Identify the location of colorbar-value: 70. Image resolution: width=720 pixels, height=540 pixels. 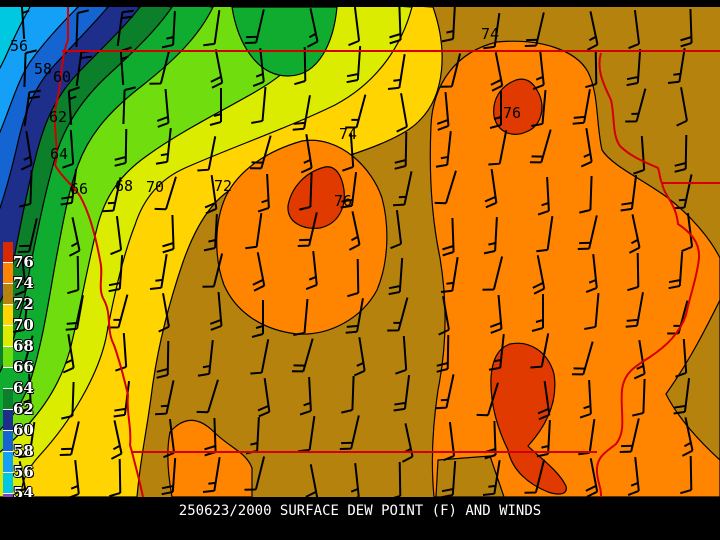
(23, 325).